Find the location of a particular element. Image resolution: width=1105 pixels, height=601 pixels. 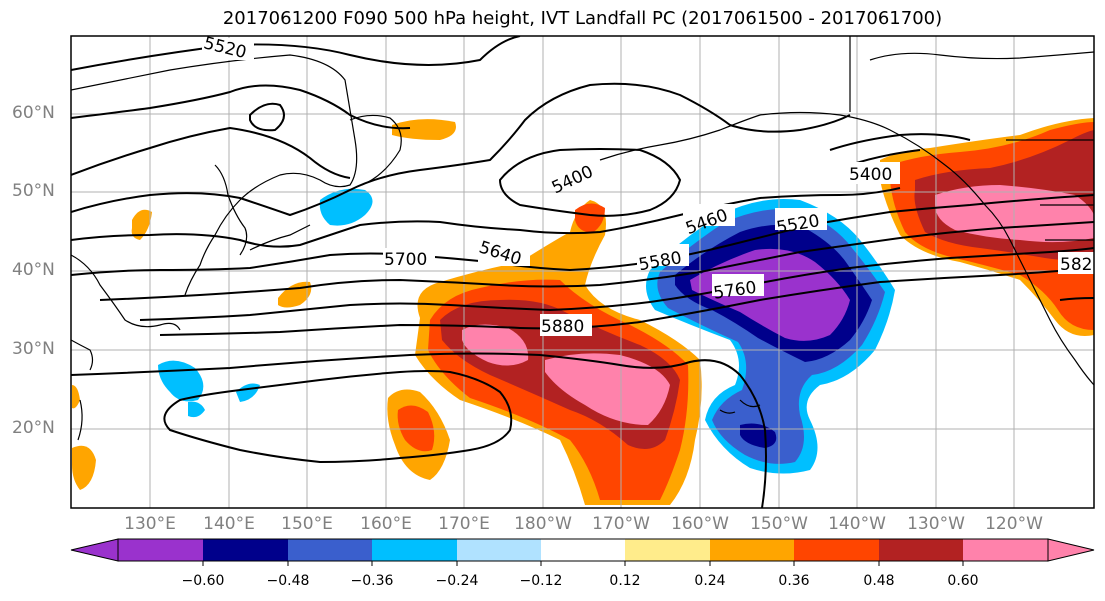

lat-label: 50°N is located at coordinates (33, 191).